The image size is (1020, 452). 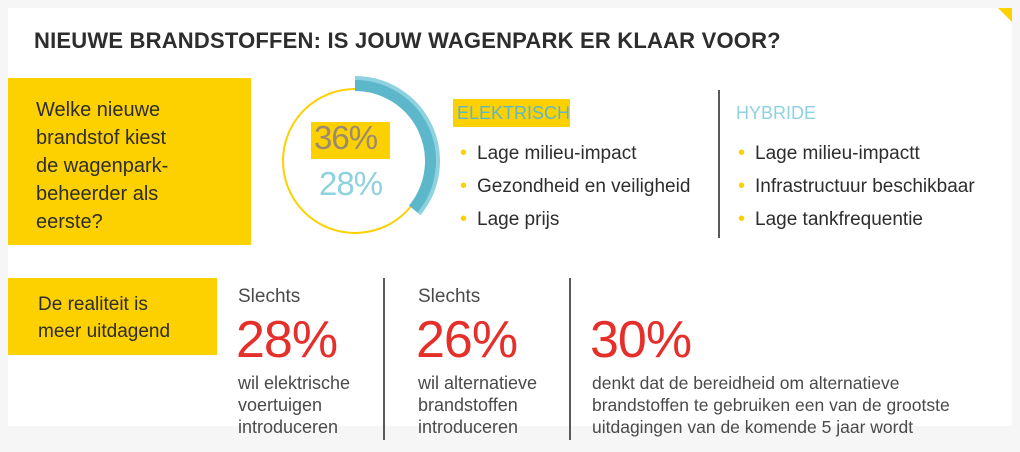 What do you see at coordinates (102, 166) in the screenshot?
I see `question-line: de wagenpark-` at bounding box center [102, 166].